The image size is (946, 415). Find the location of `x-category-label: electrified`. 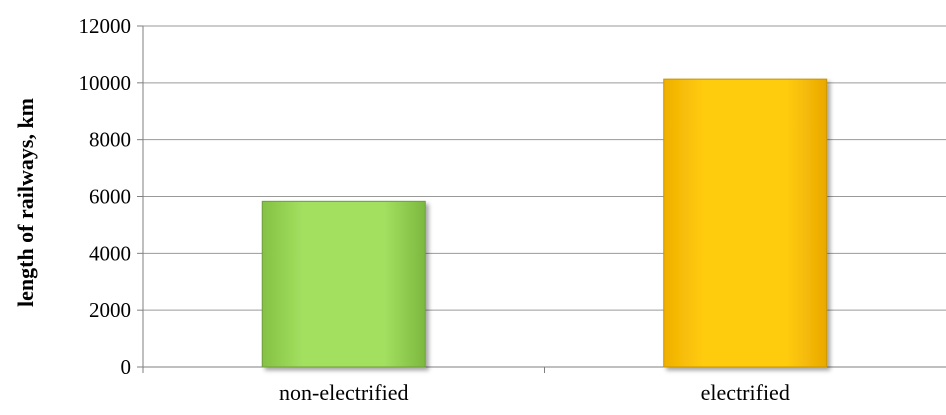

x-category-label: electrified is located at coordinates (745, 392).